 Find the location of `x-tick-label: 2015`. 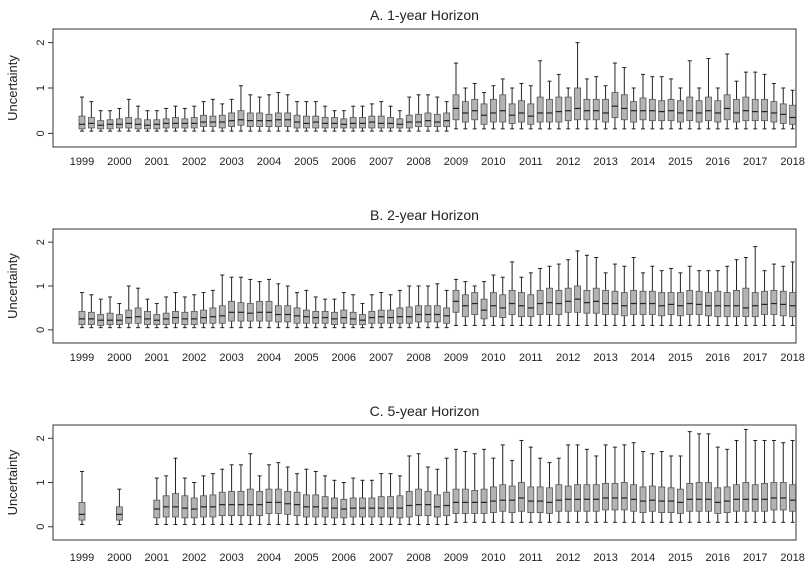

x-tick-label: 2015 is located at coordinates (680, 358).